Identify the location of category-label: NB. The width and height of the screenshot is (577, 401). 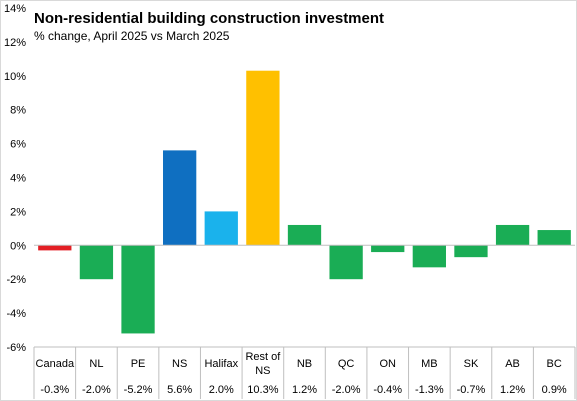
(304, 364).